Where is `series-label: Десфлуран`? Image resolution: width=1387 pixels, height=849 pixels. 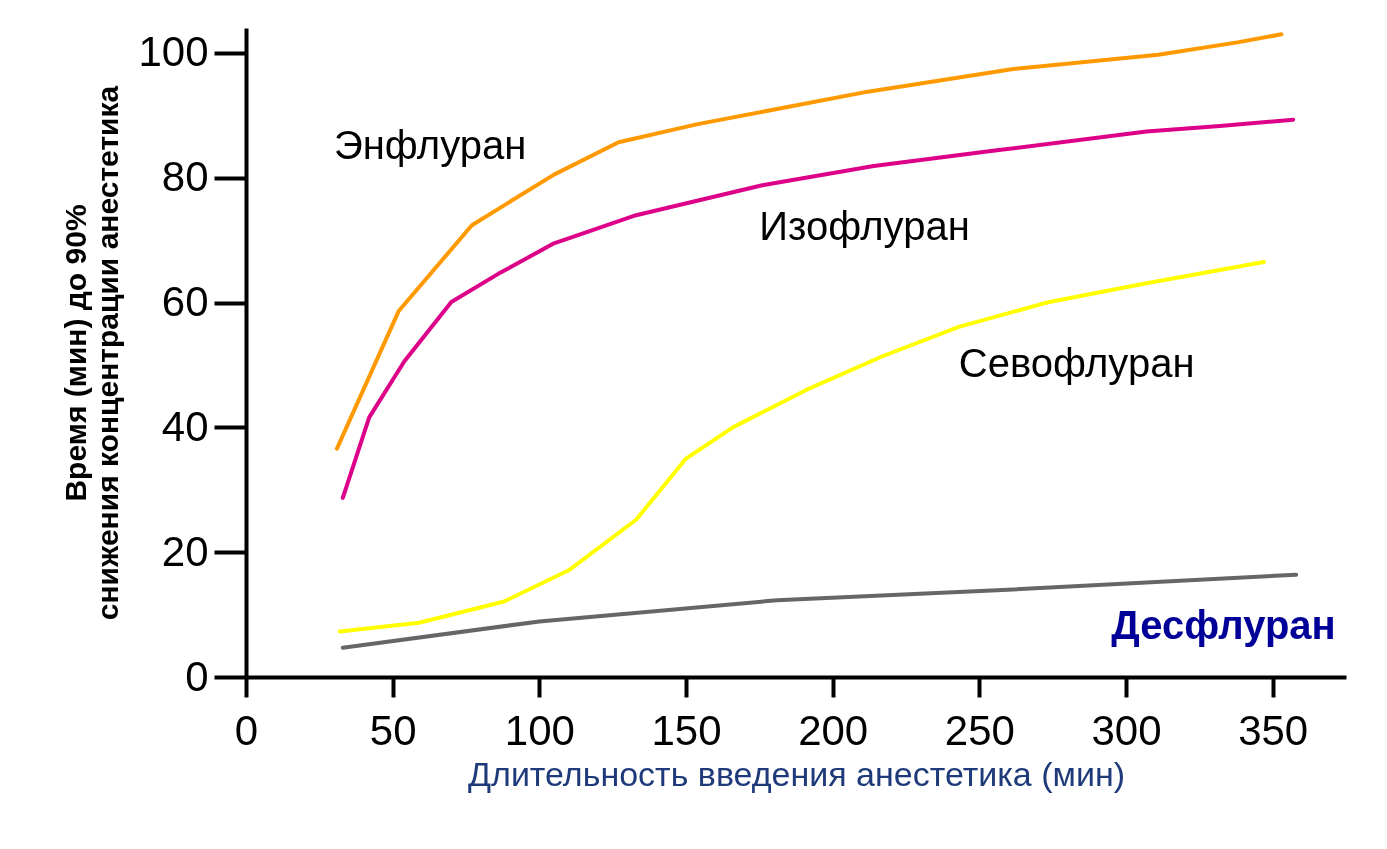 series-label: Десфлуран is located at coordinates (1223, 625).